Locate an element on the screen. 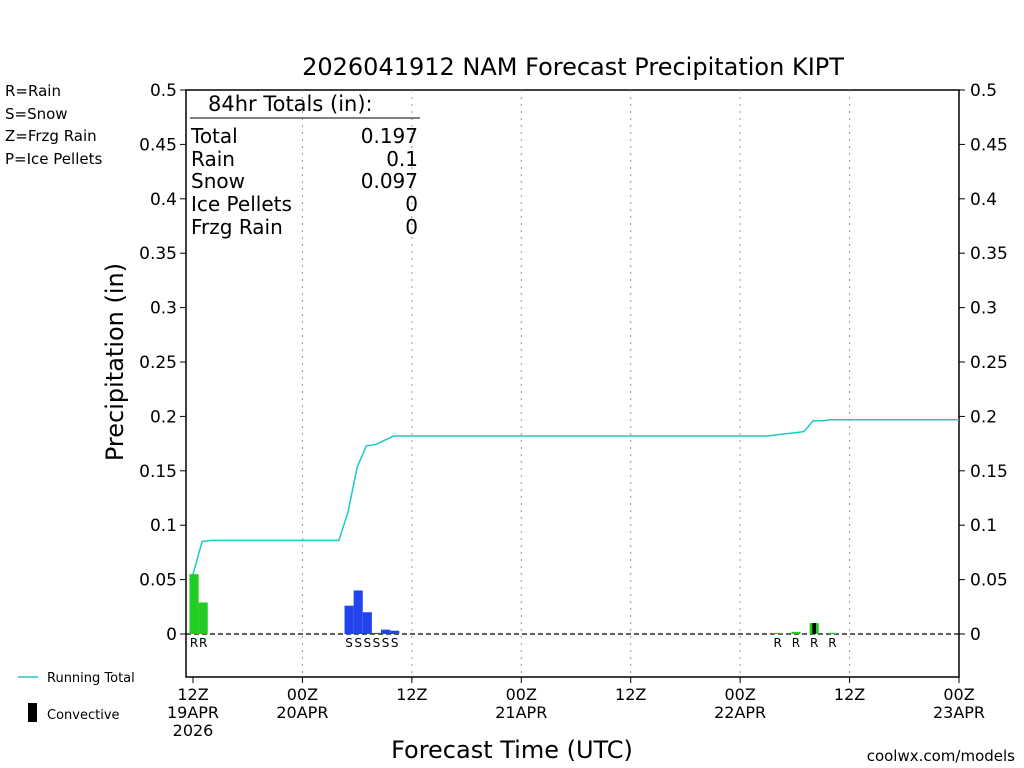 This screenshot has height=768, width=1024. y-tick-label-left-5: 0.25 is located at coordinates (158, 363).